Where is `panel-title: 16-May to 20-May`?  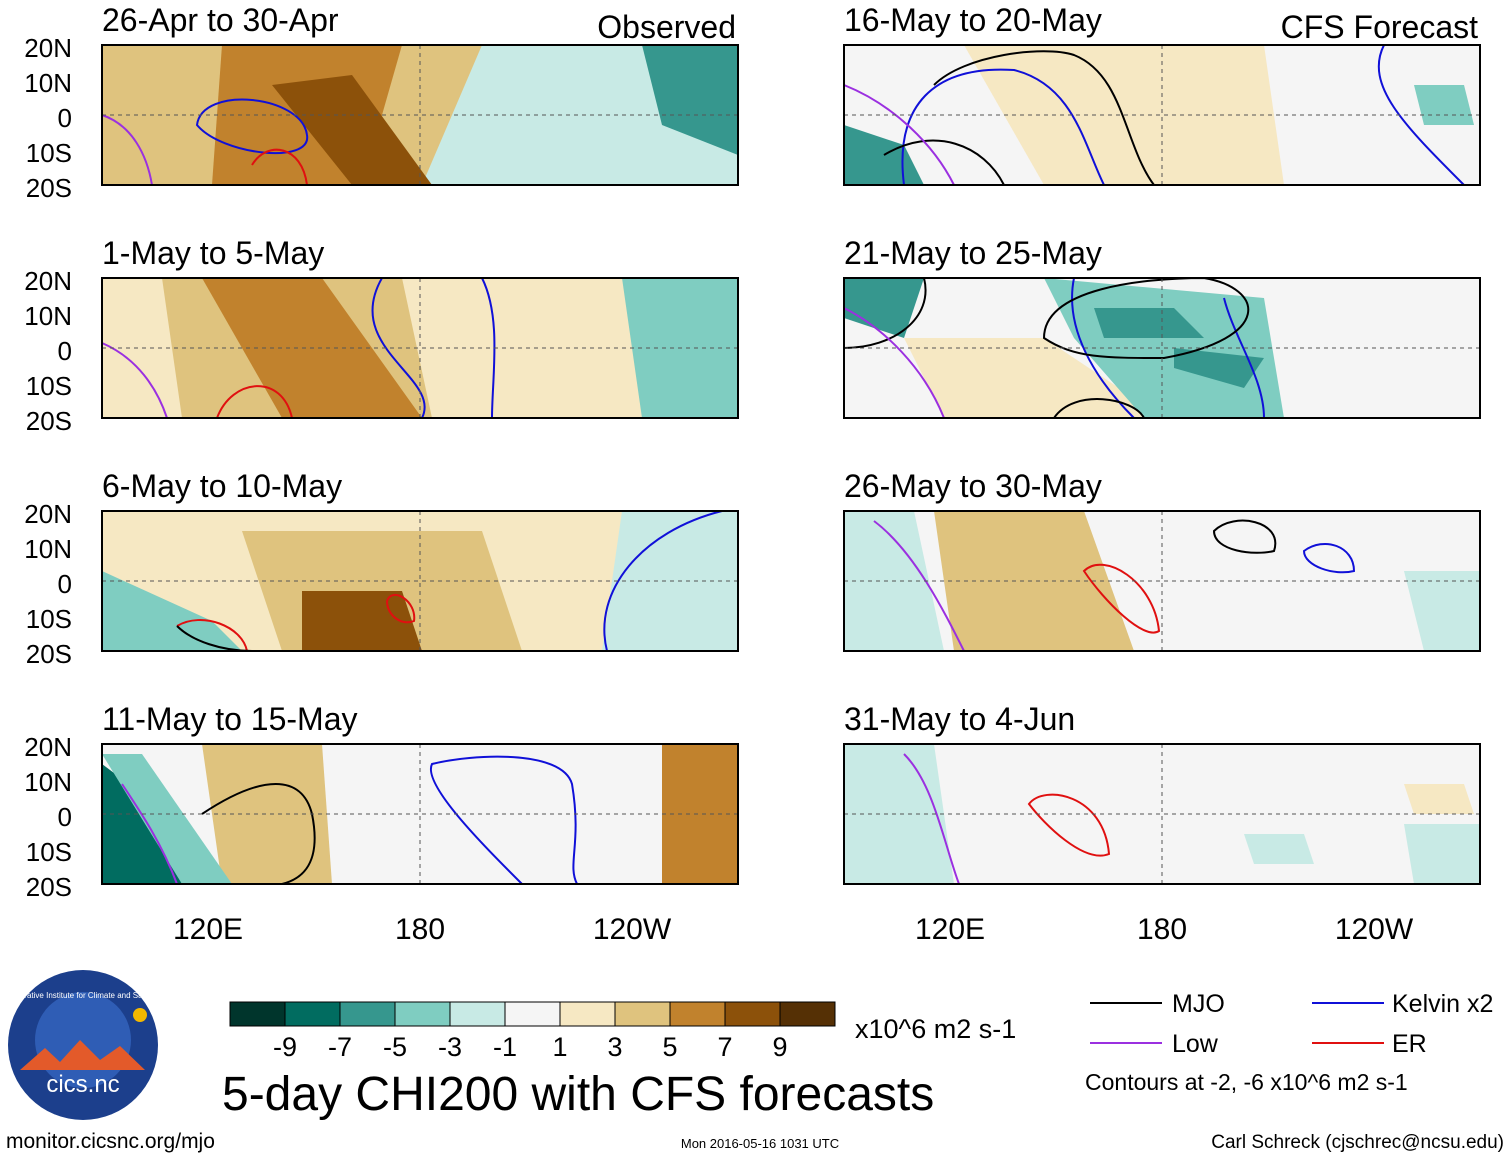 panel-title: 16-May to 20-May is located at coordinates (973, 20).